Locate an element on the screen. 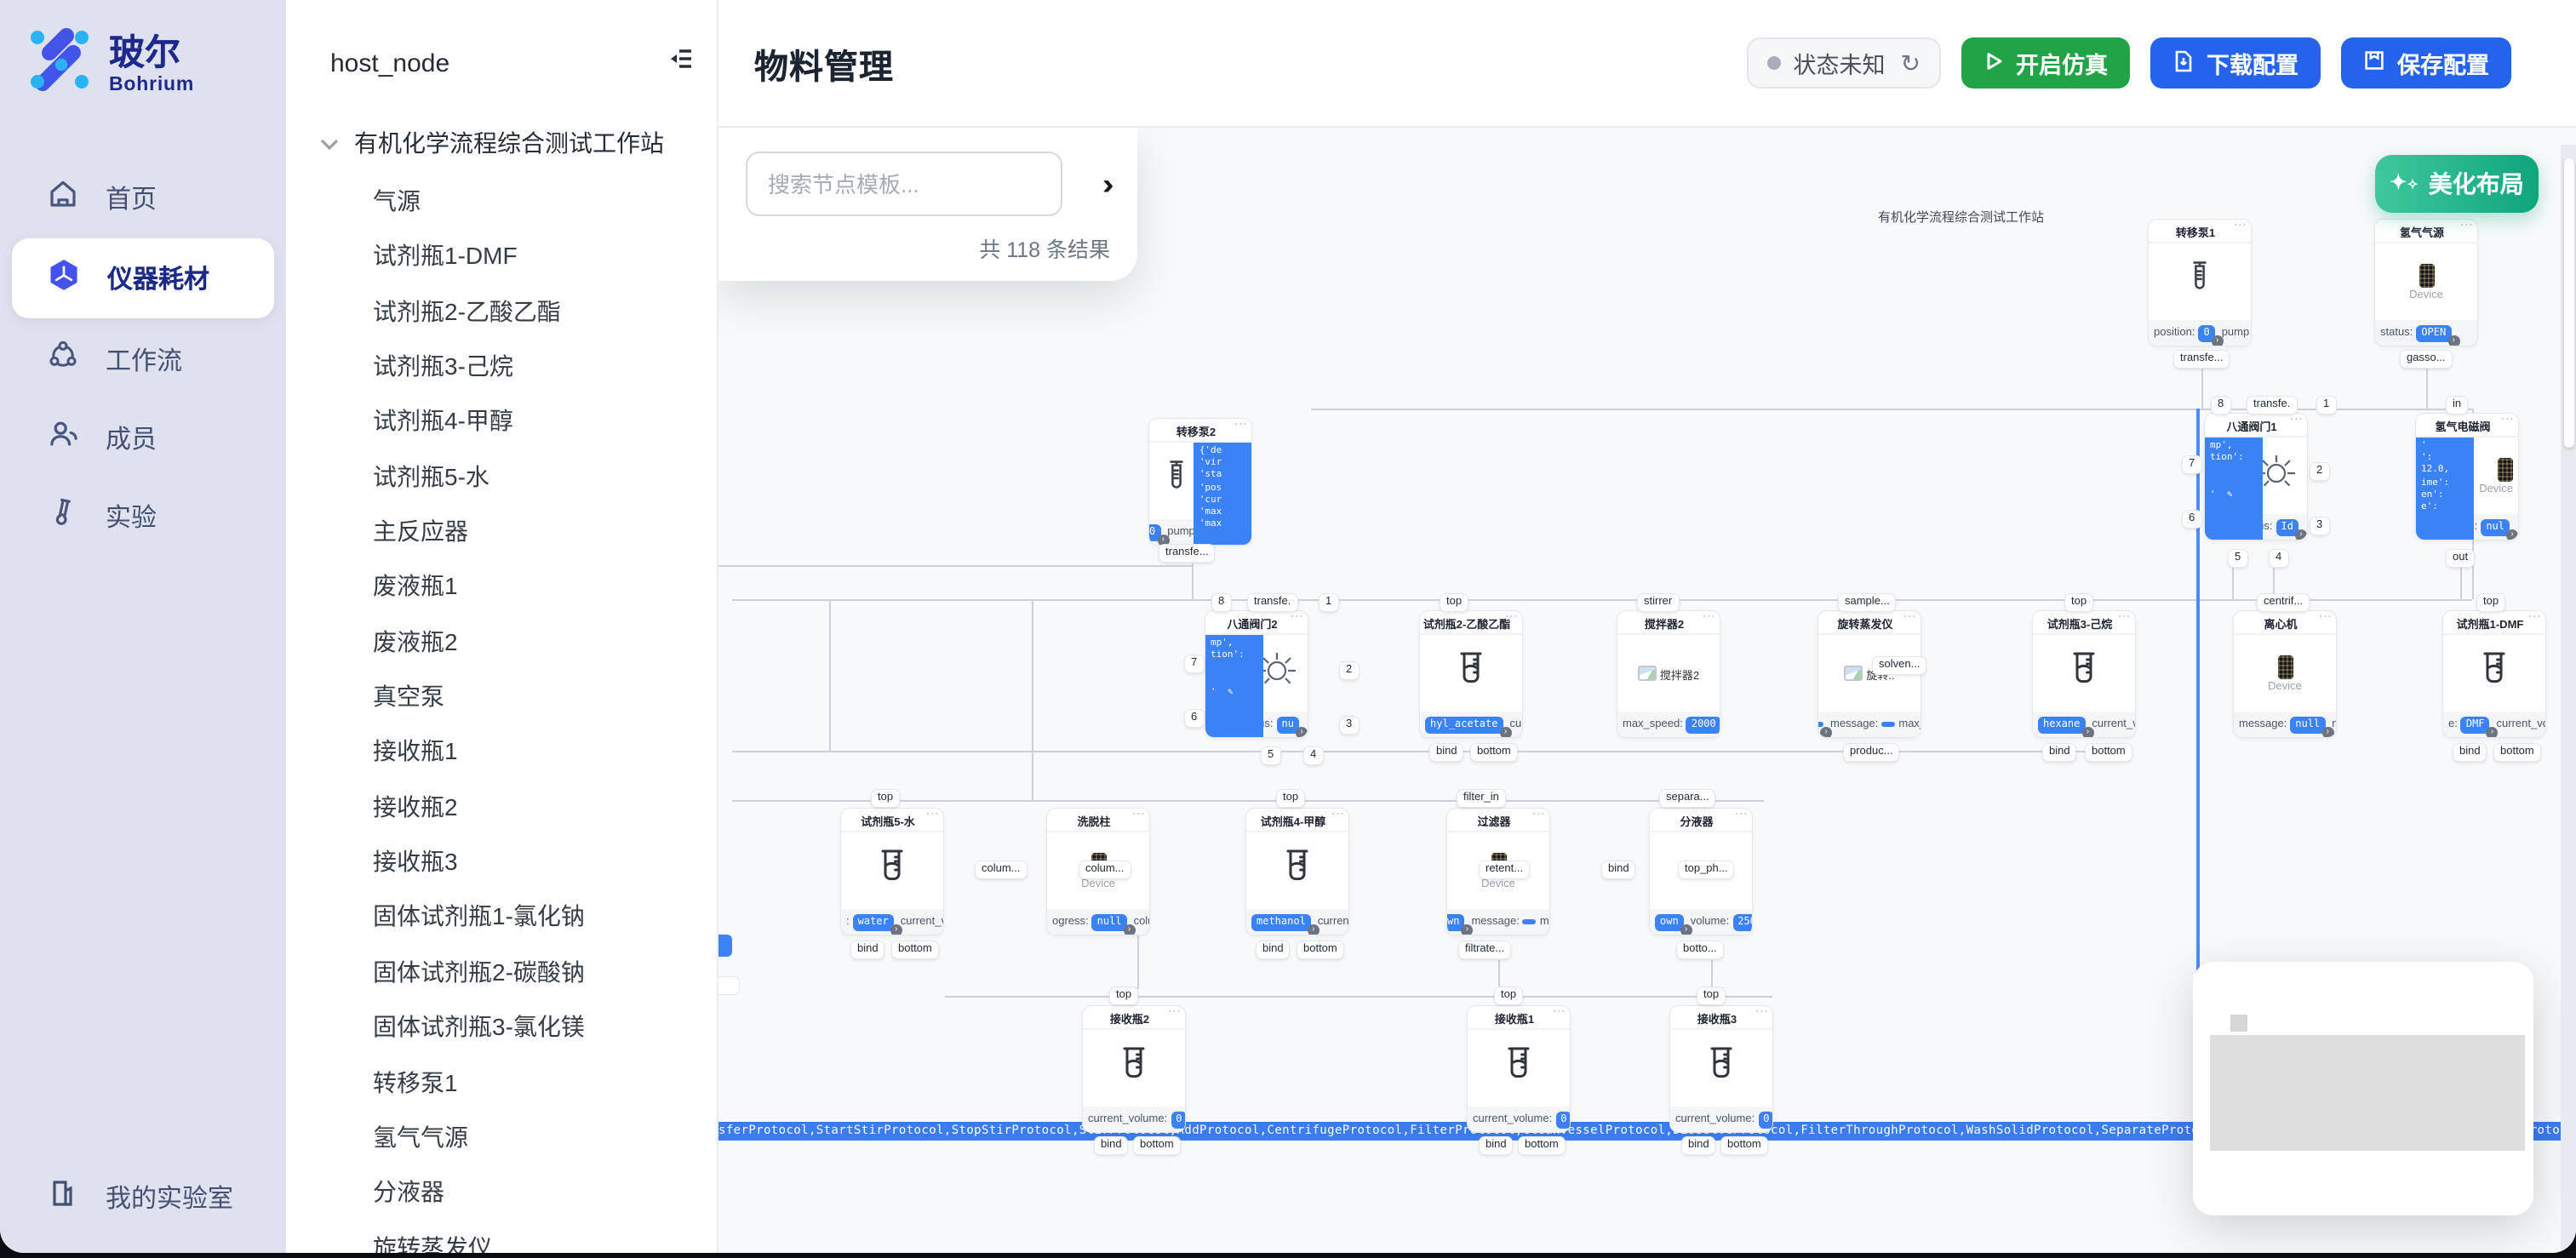 This screenshot has height=1258, width=2576. port-2: 2 is located at coordinates (1349, 670).